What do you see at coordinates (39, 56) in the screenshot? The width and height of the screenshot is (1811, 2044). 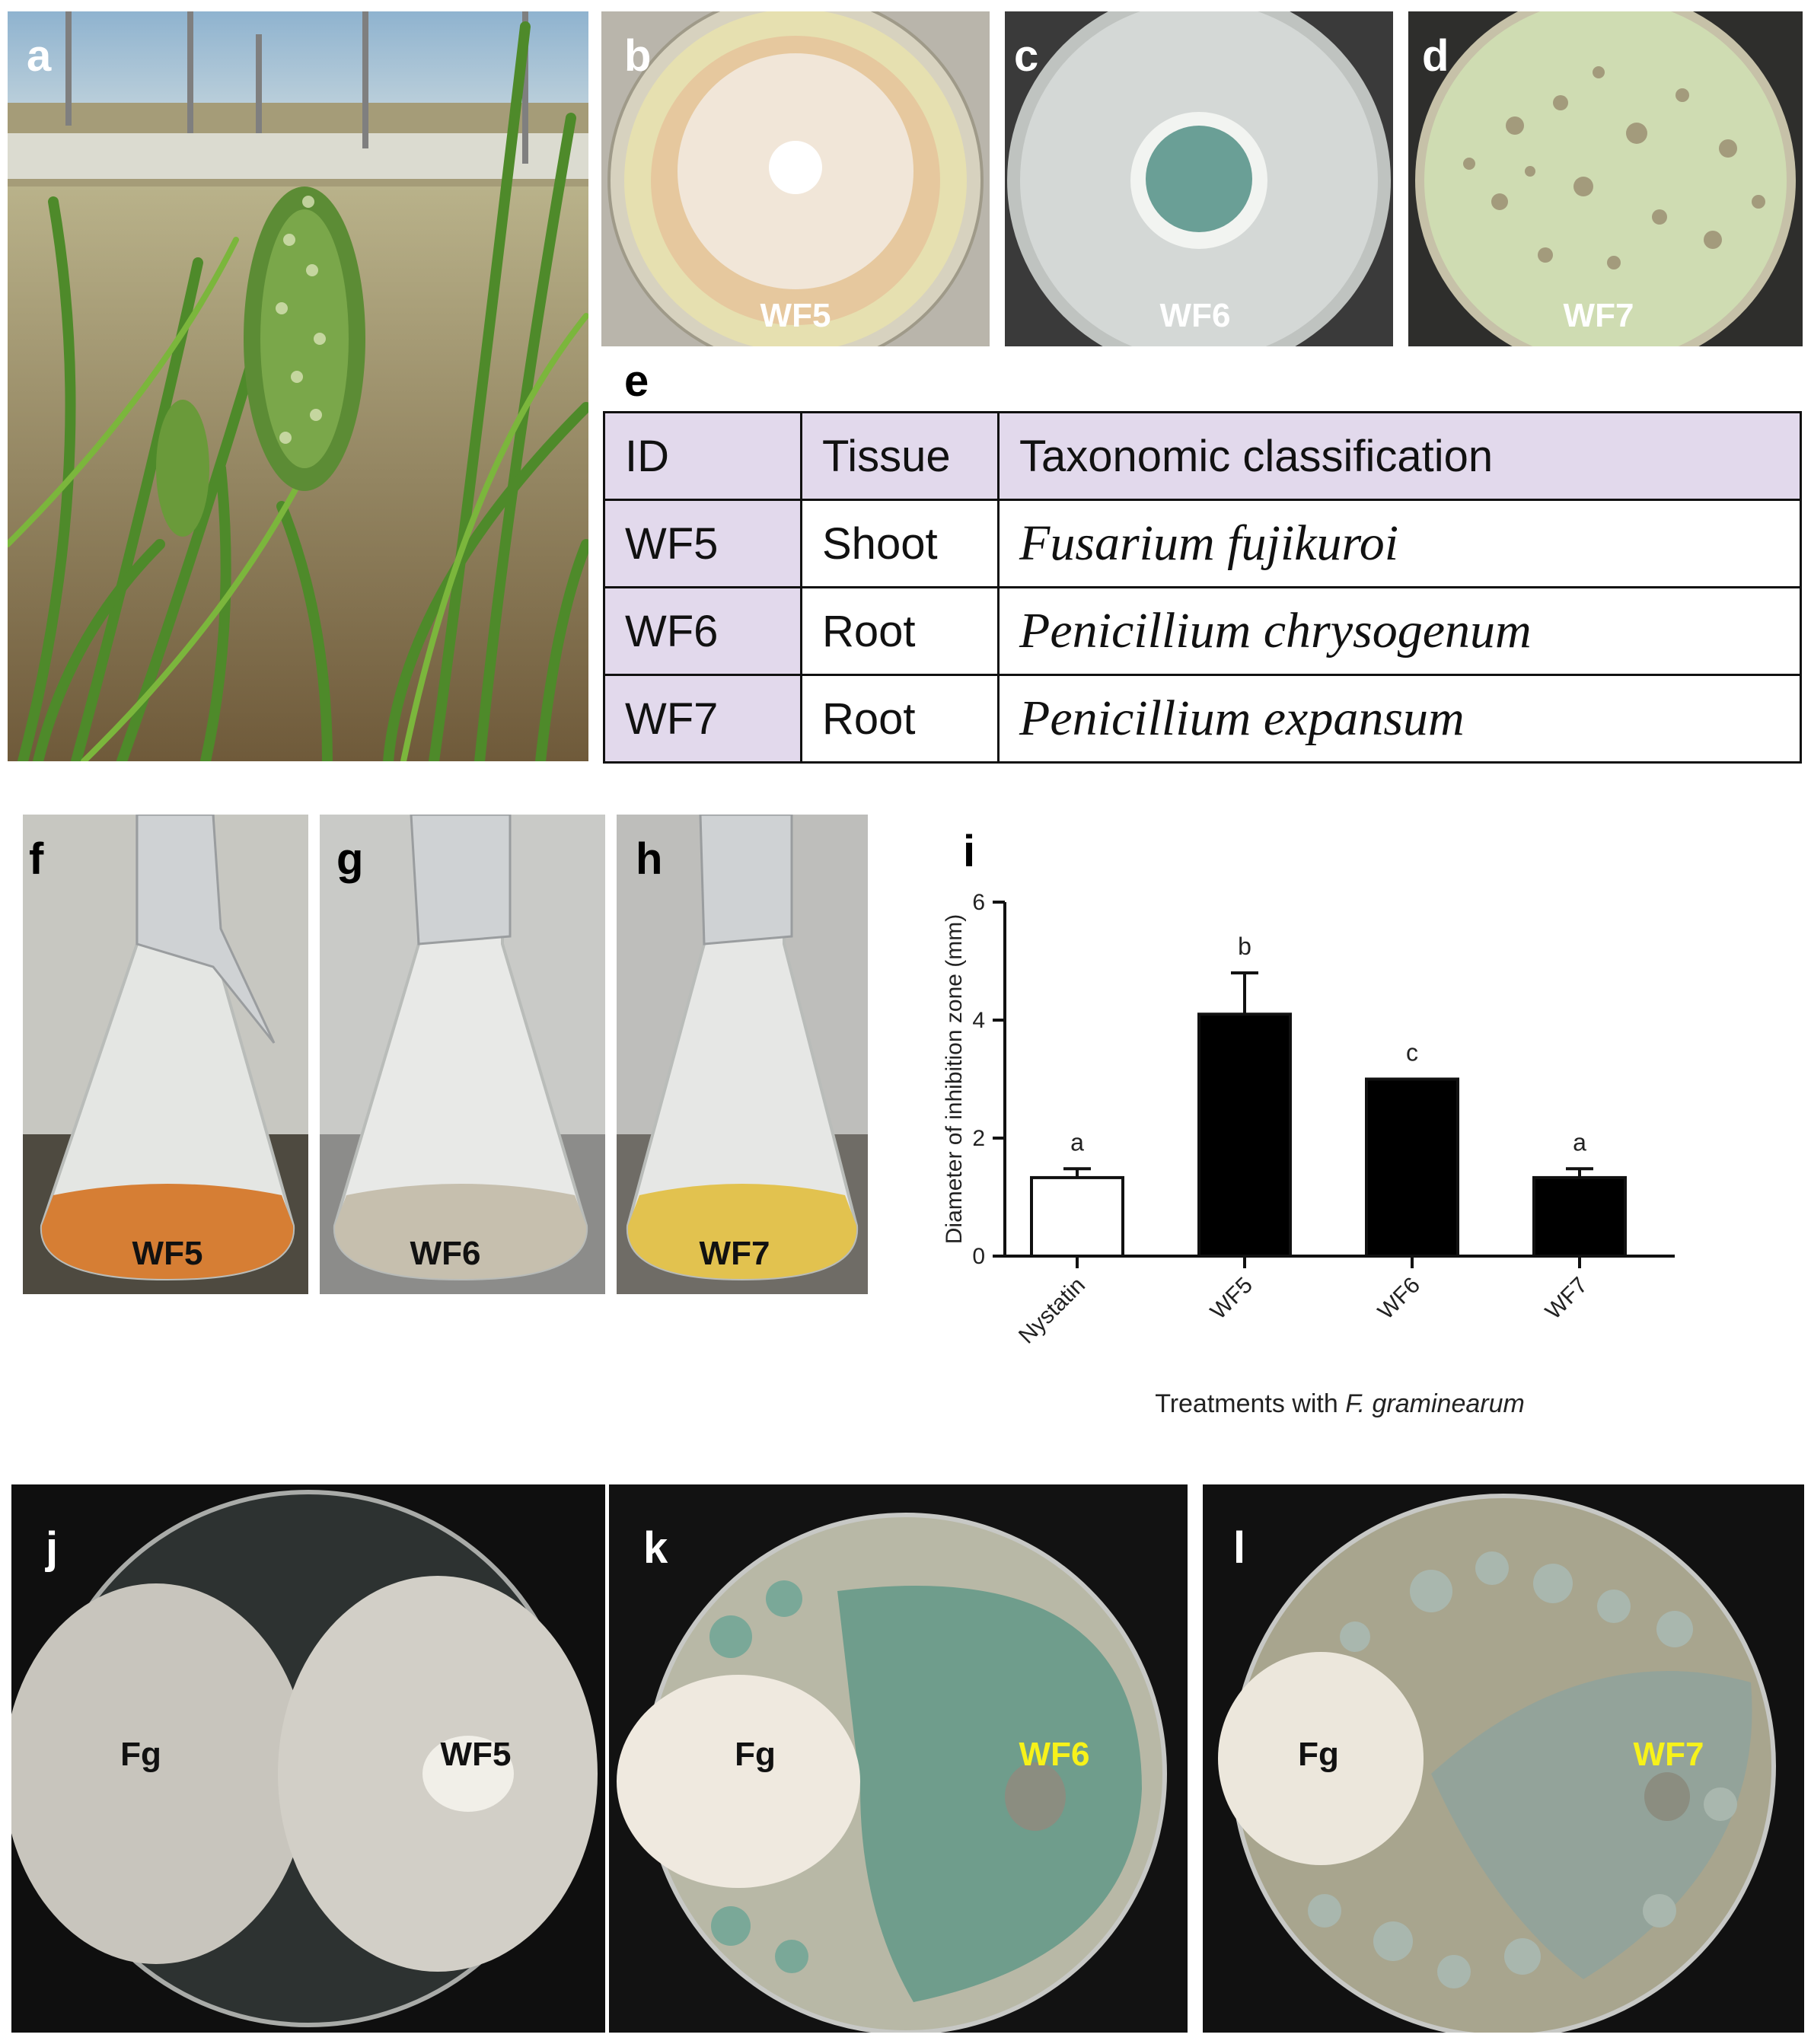 I see `panel-label-a: a` at bounding box center [39, 56].